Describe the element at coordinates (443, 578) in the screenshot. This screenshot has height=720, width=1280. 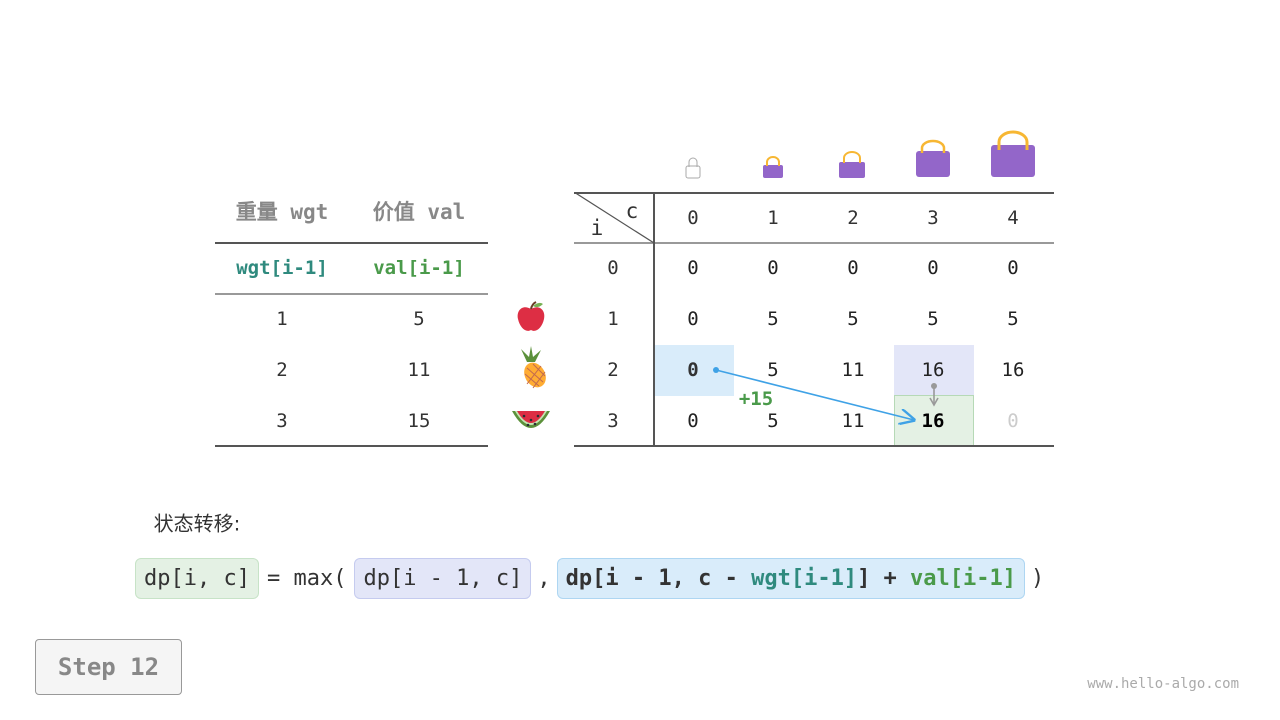
I see `formula-option-skip: dp[i - 1, c]` at that location.